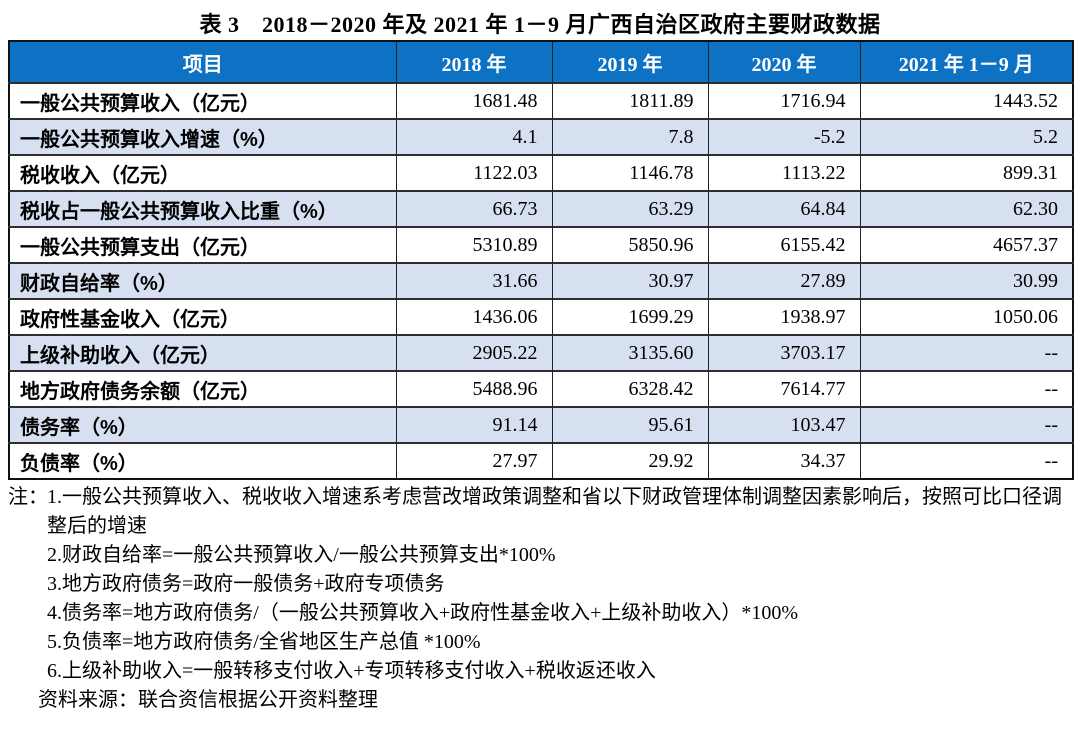 Image resolution: width=1080 pixels, height=744 pixels. I want to click on table-row: 一般公共预算收入增速（%） 4.1 7.8 -5.2 5.2, so click(541, 136).